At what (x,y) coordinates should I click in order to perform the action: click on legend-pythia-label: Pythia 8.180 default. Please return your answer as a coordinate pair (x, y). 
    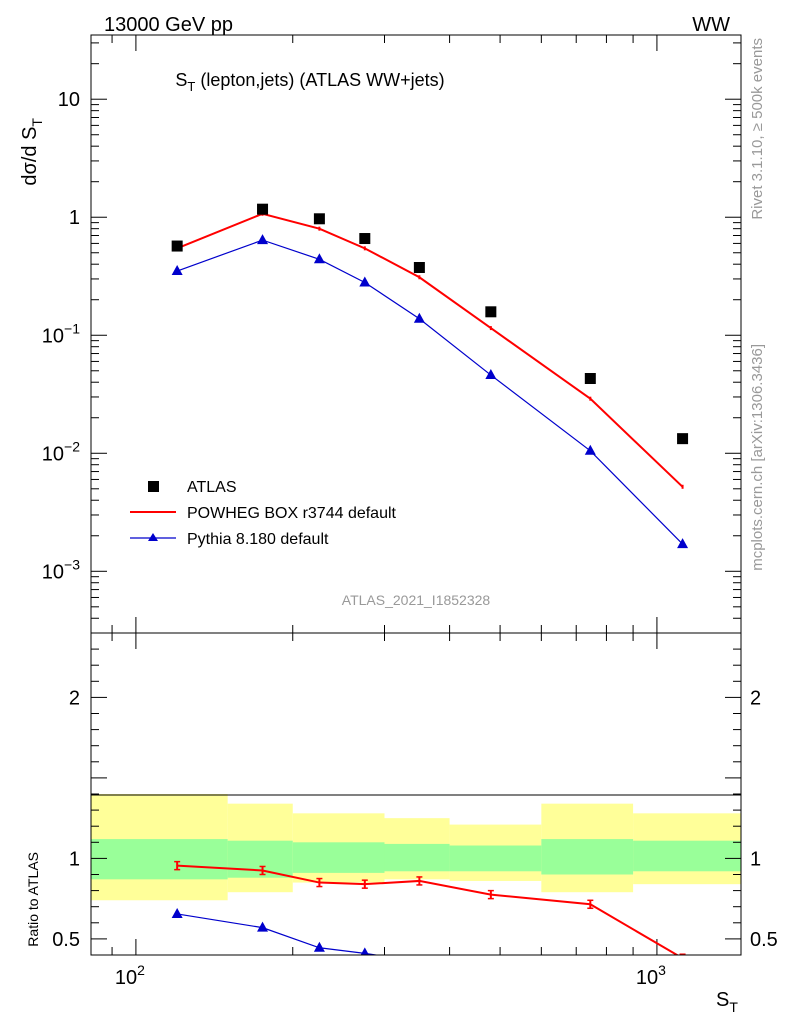
    Looking at the image, I should click on (258, 539).